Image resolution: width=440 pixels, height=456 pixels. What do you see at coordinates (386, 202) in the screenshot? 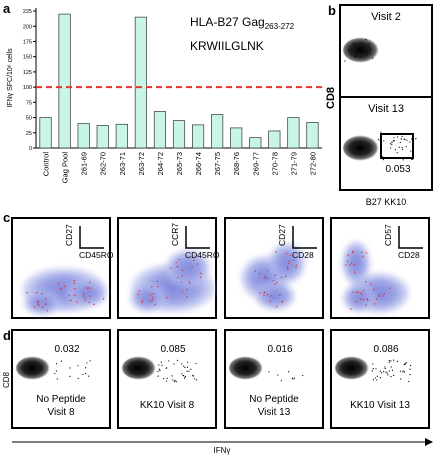
I see `x-axis-label: B27 KK10` at bounding box center [386, 202].